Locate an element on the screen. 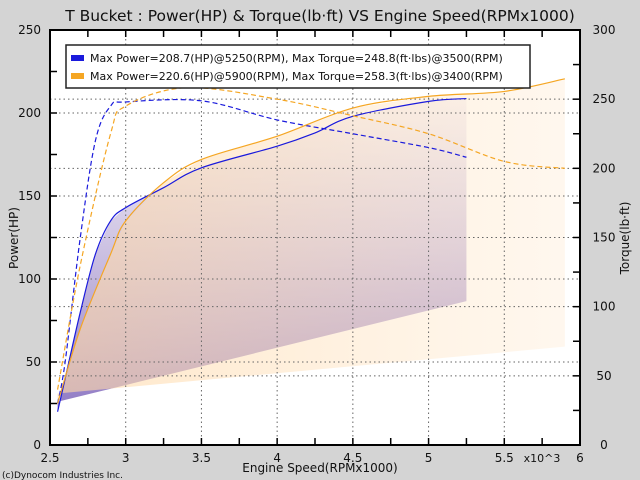 This screenshot has height=480, width=640. x-tick-label: 5 is located at coordinates (429, 458).